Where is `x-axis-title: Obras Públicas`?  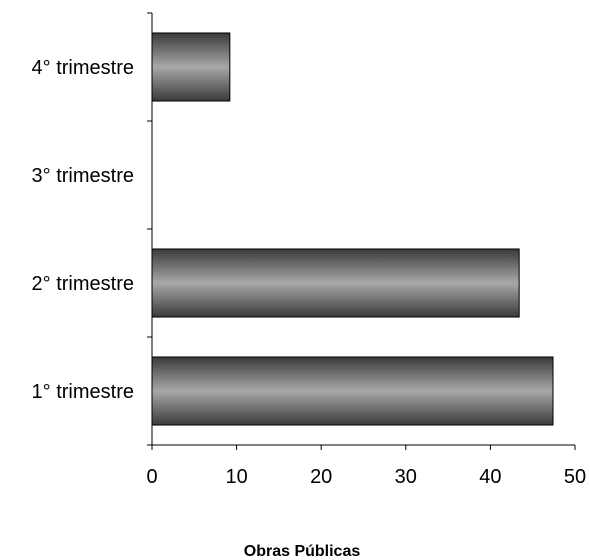
x-axis-title: Obras Públicas is located at coordinates (302, 551).